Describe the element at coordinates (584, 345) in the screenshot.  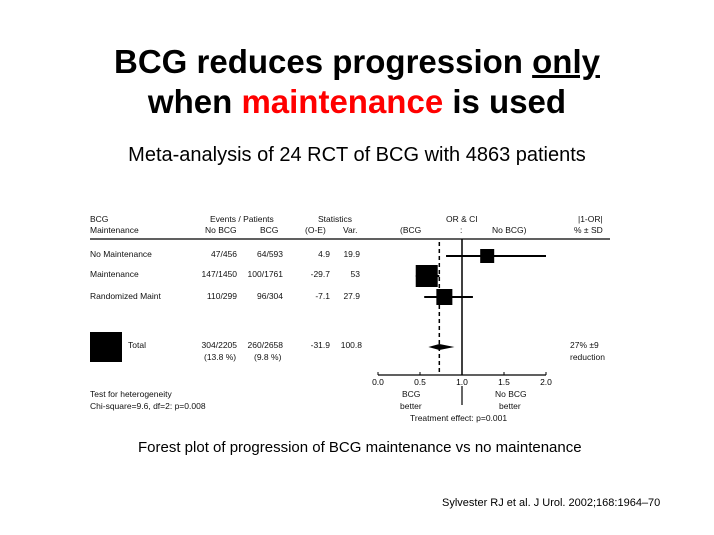
I see `effect-value: 27% ±9` at that location.